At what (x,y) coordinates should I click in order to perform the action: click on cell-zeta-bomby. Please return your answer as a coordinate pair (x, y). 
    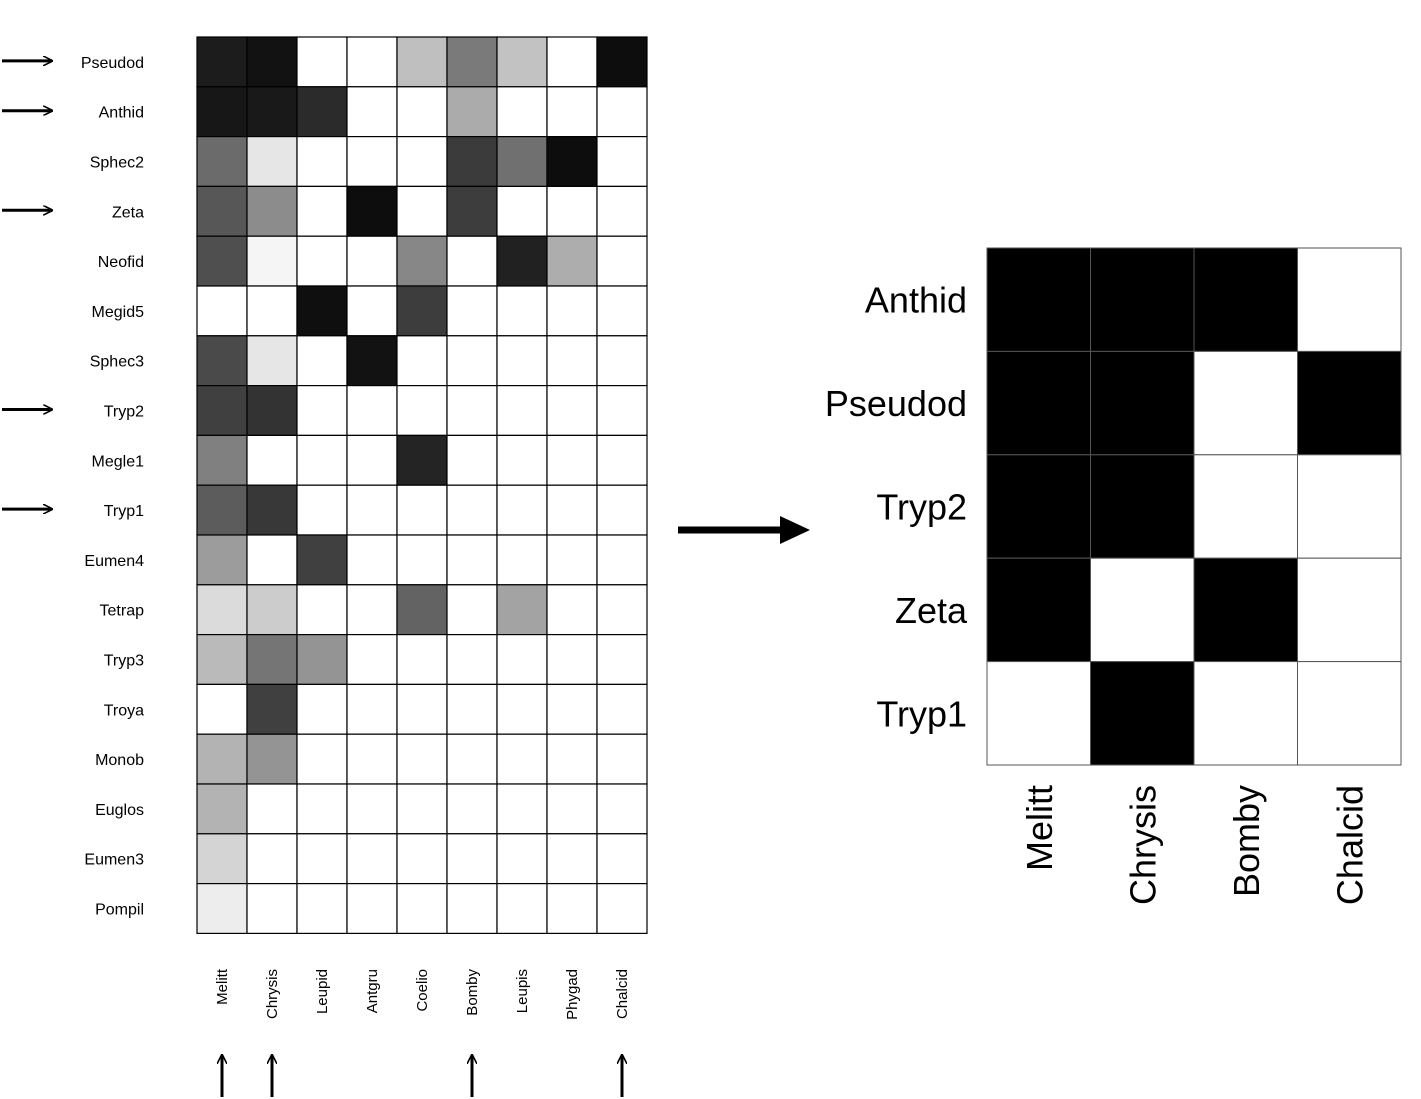
    Looking at the image, I should click on (1245, 610).